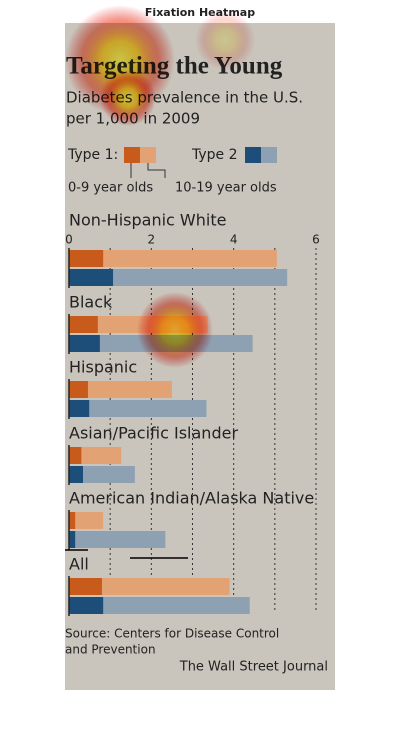  I want to click on credit: The Wall Street Journal, so click(253, 667).